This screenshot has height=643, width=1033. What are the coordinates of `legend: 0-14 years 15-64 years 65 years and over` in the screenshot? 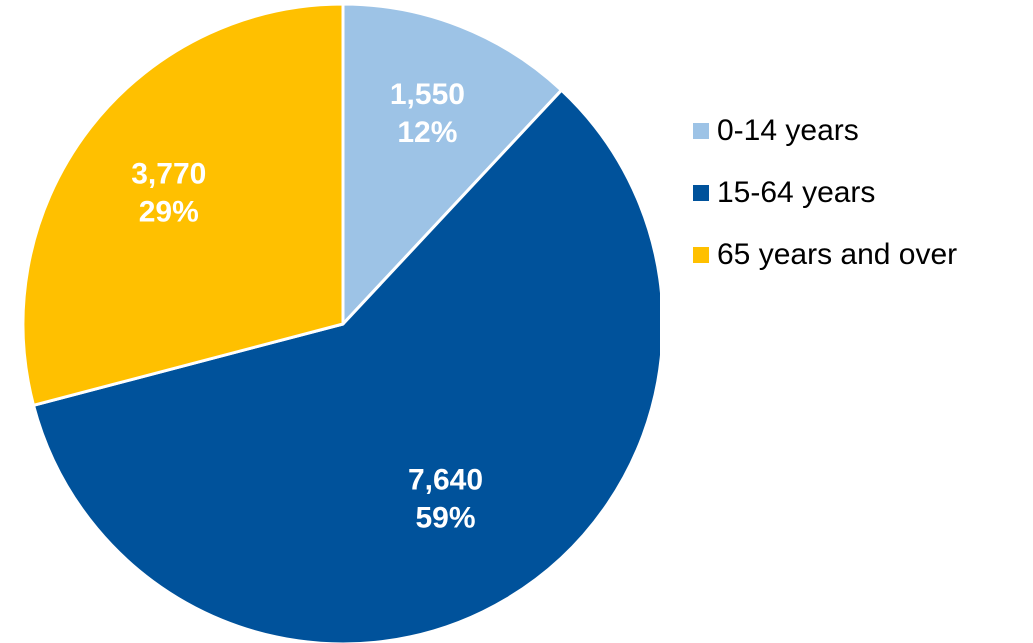 It's located at (825, 202).